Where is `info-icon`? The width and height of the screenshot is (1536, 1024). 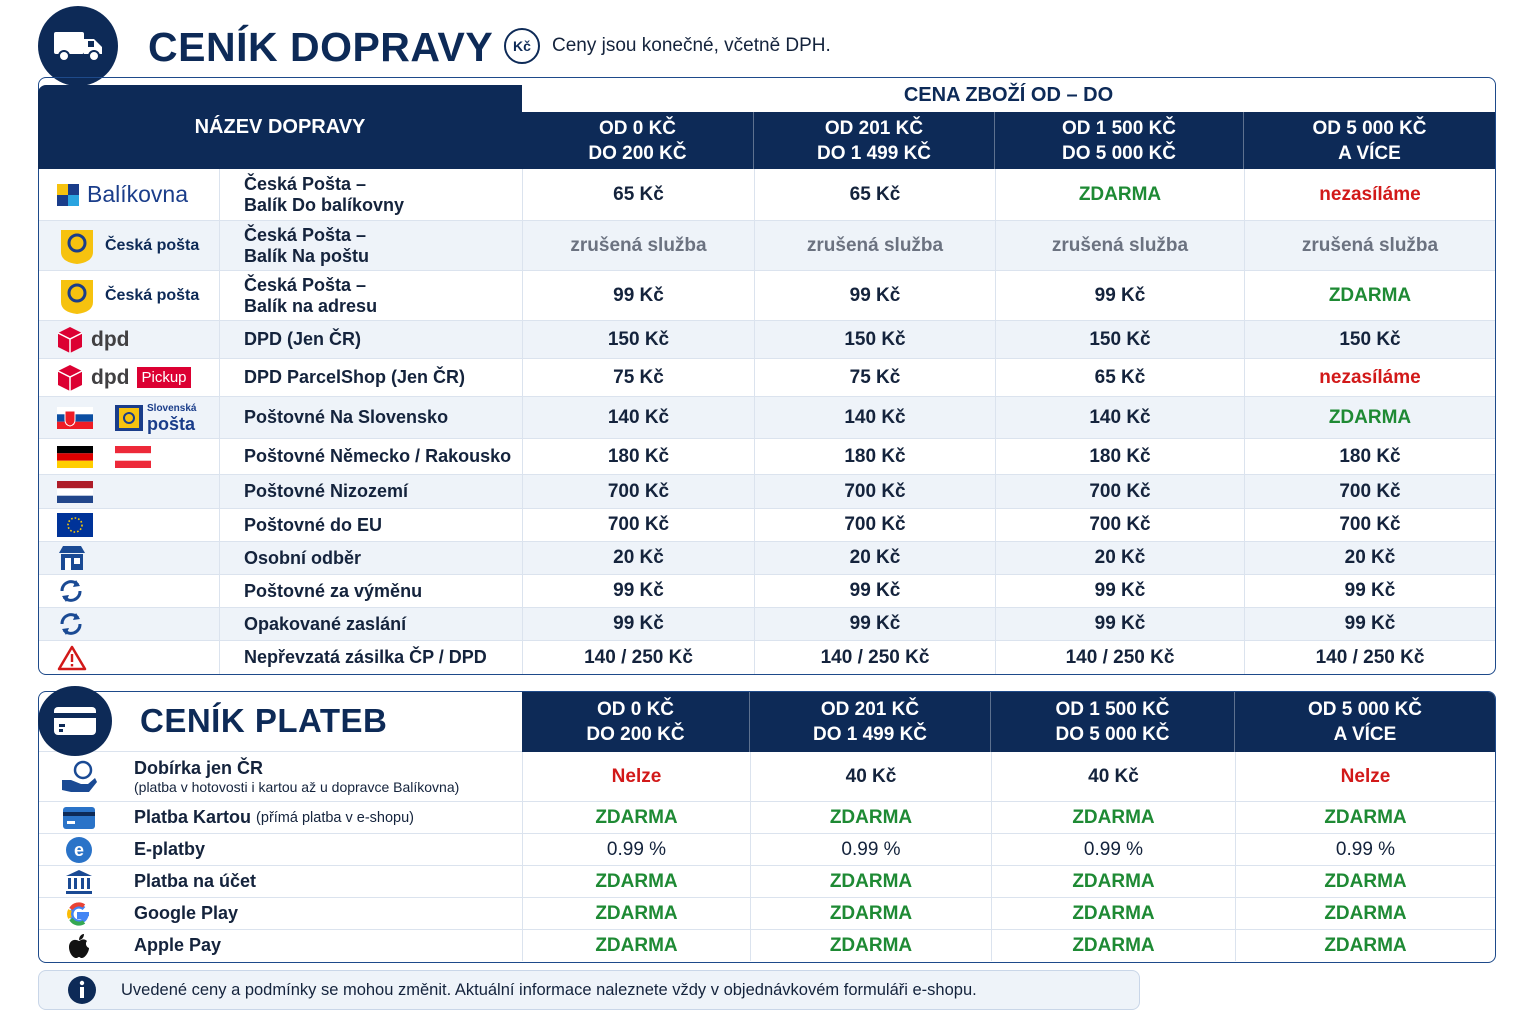
info-icon is located at coordinates (82, 990).